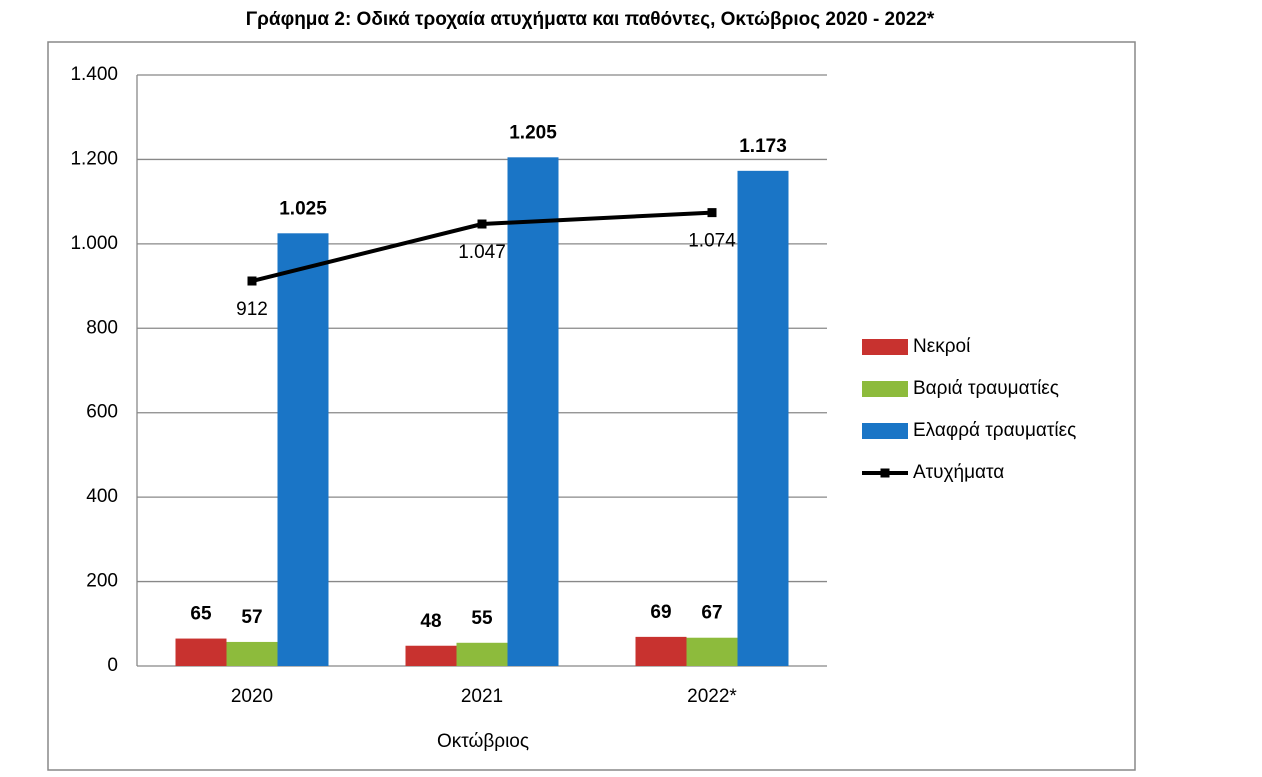 The width and height of the screenshot is (1262, 777). What do you see at coordinates (201, 614) in the screenshot?
I see `bar-value-label: 65` at bounding box center [201, 614].